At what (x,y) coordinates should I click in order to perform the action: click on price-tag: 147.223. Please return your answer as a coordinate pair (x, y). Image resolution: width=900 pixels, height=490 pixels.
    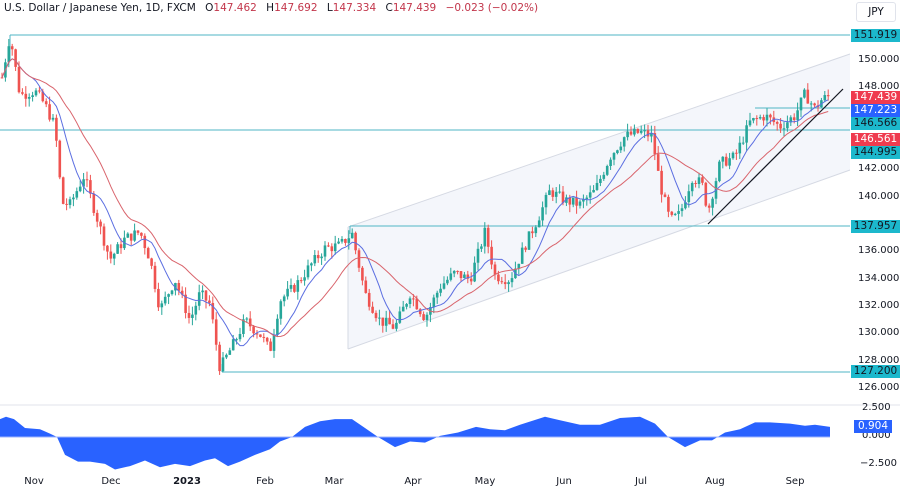
    Looking at the image, I should click on (875, 110).